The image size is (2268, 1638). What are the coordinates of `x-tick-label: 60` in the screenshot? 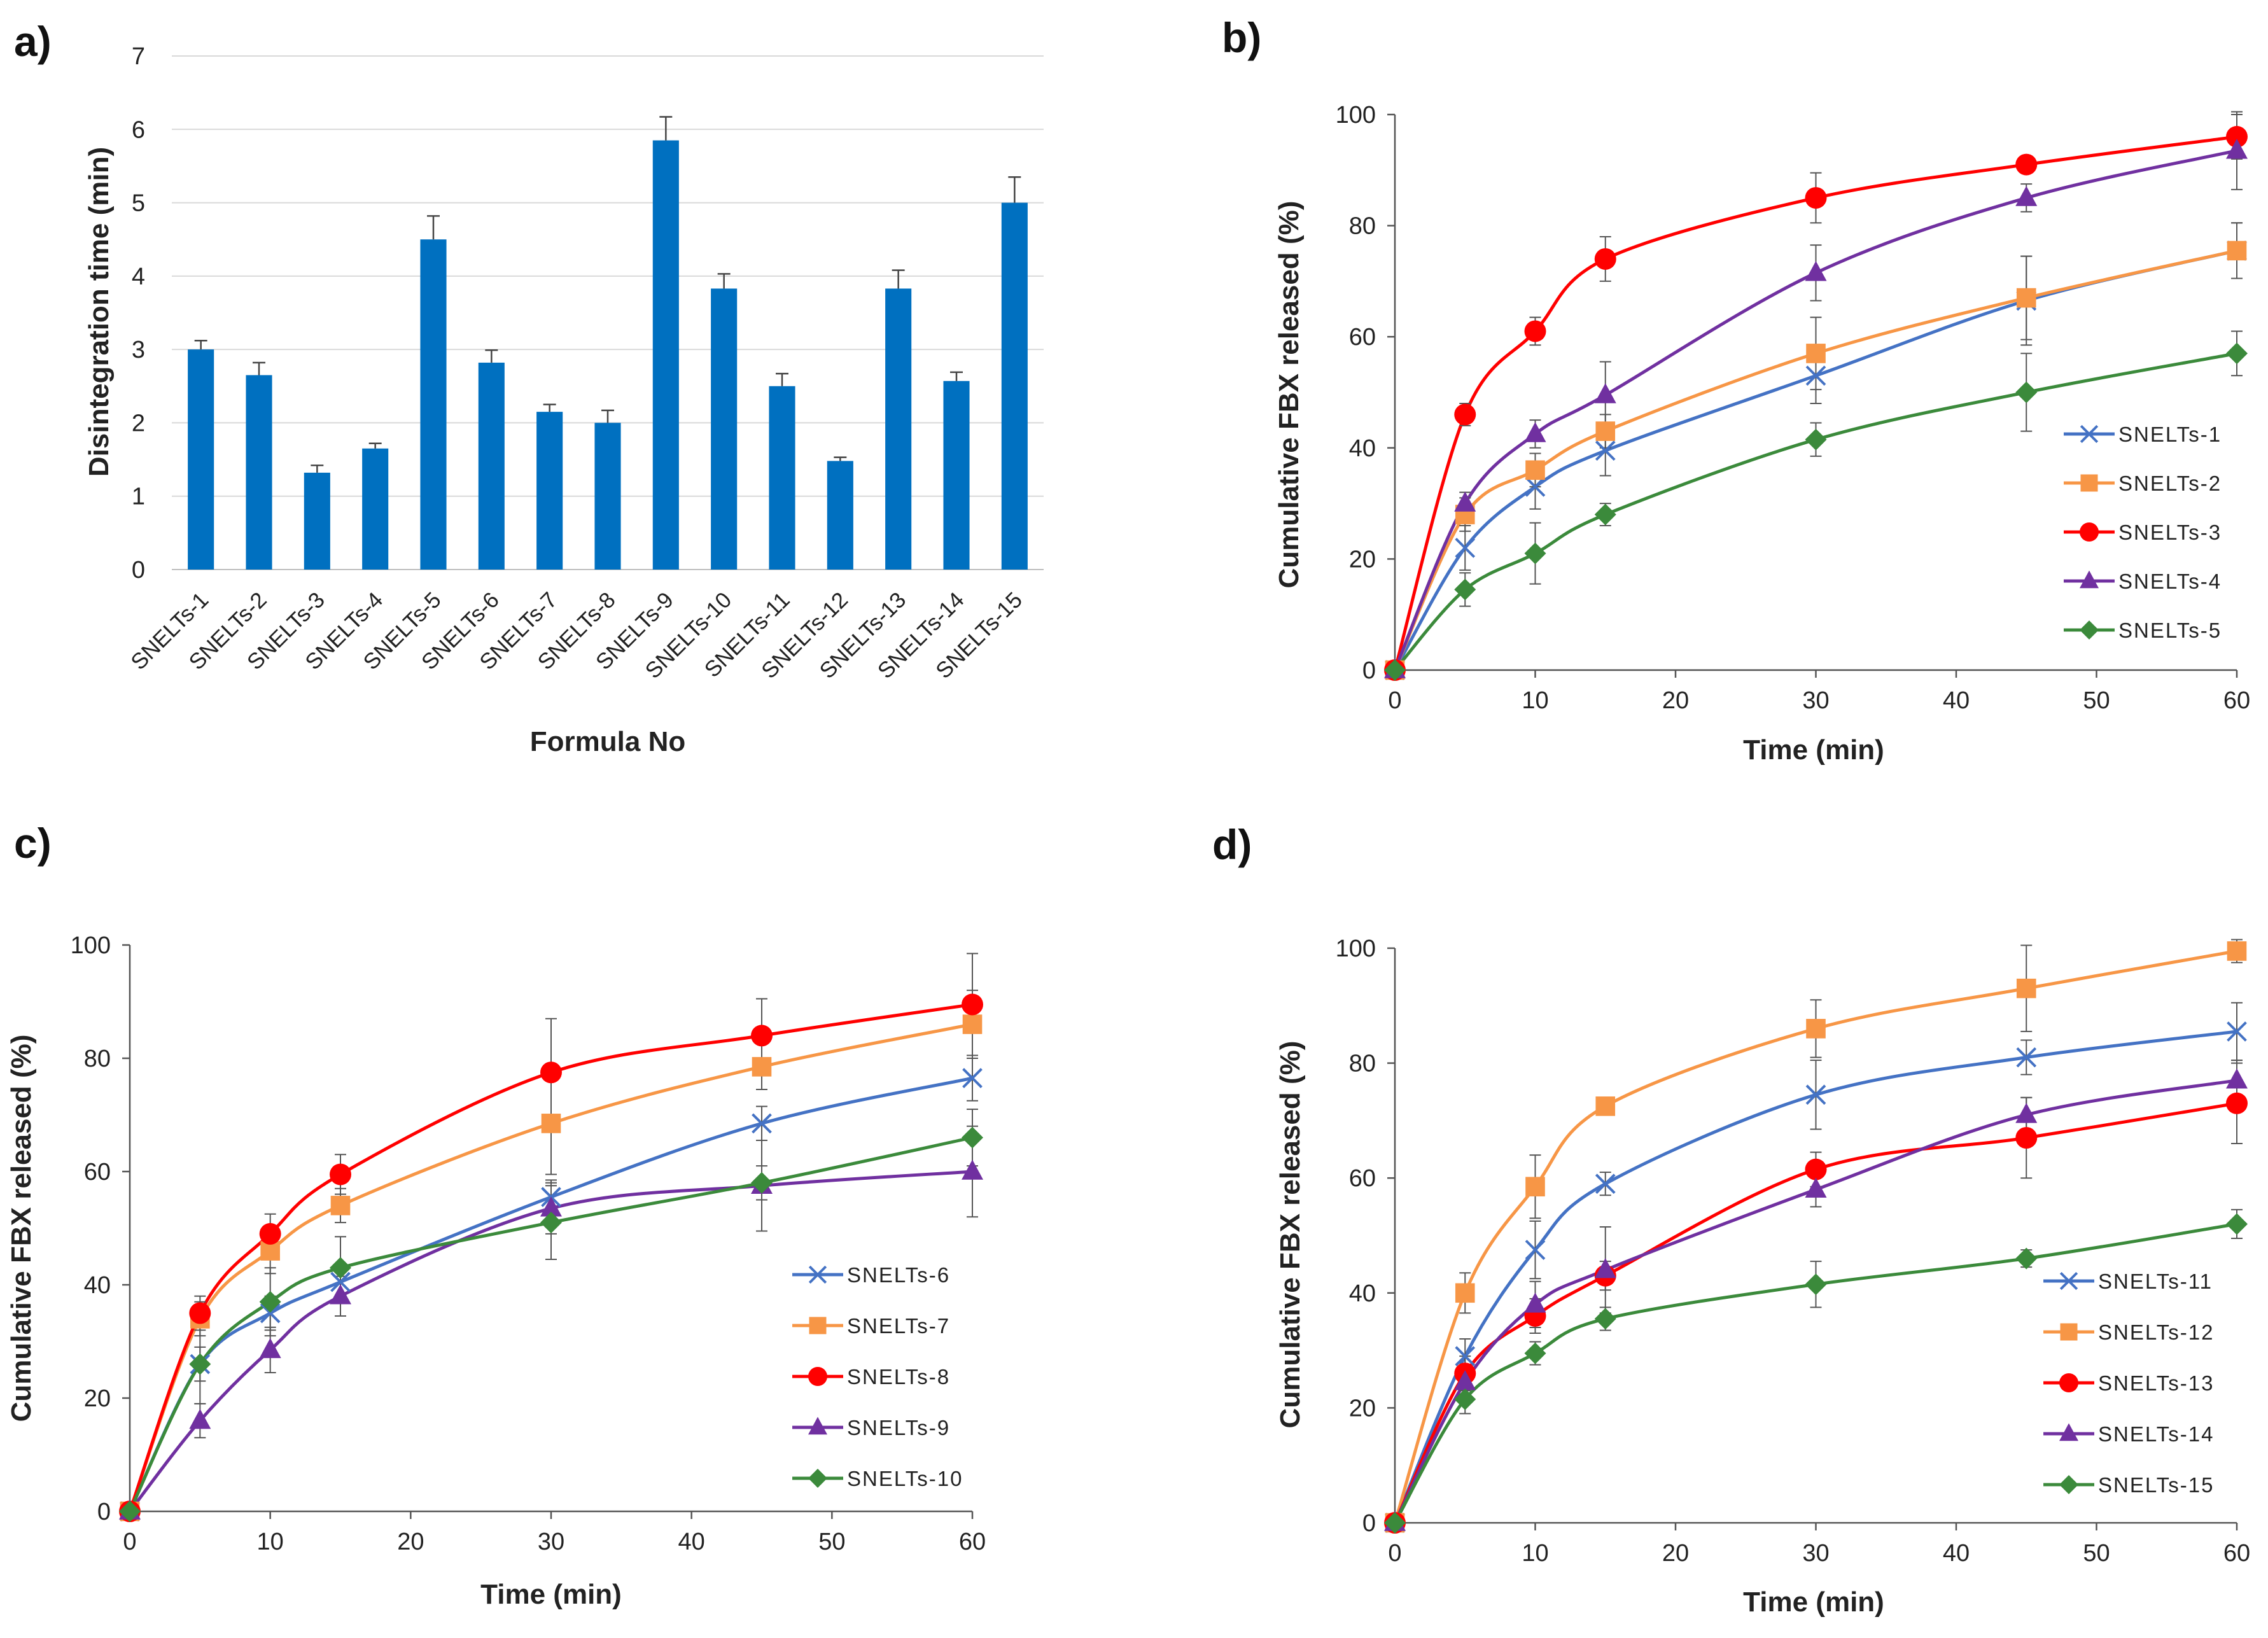 It's located at (2236, 1553).